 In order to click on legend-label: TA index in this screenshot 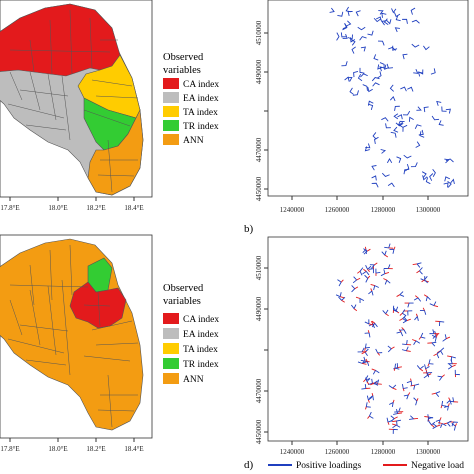, I will do `click(200, 113)`.